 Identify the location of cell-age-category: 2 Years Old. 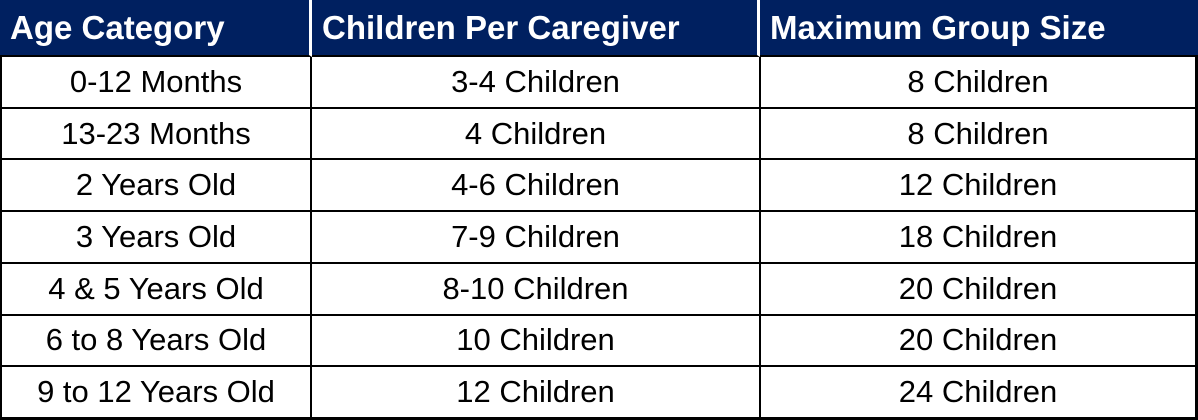
(157, 185).